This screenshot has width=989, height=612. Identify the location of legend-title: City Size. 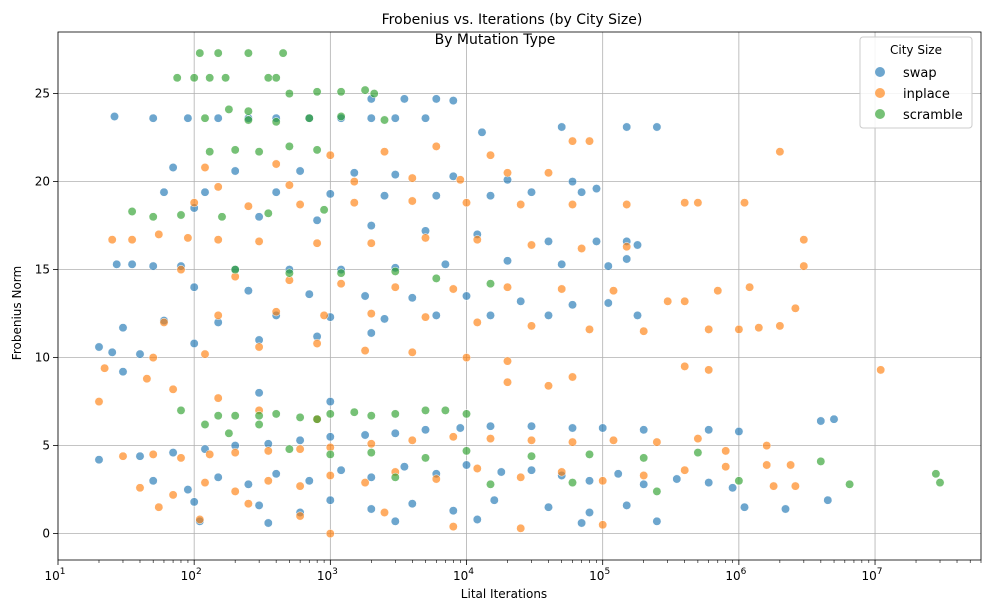
(916, 50).